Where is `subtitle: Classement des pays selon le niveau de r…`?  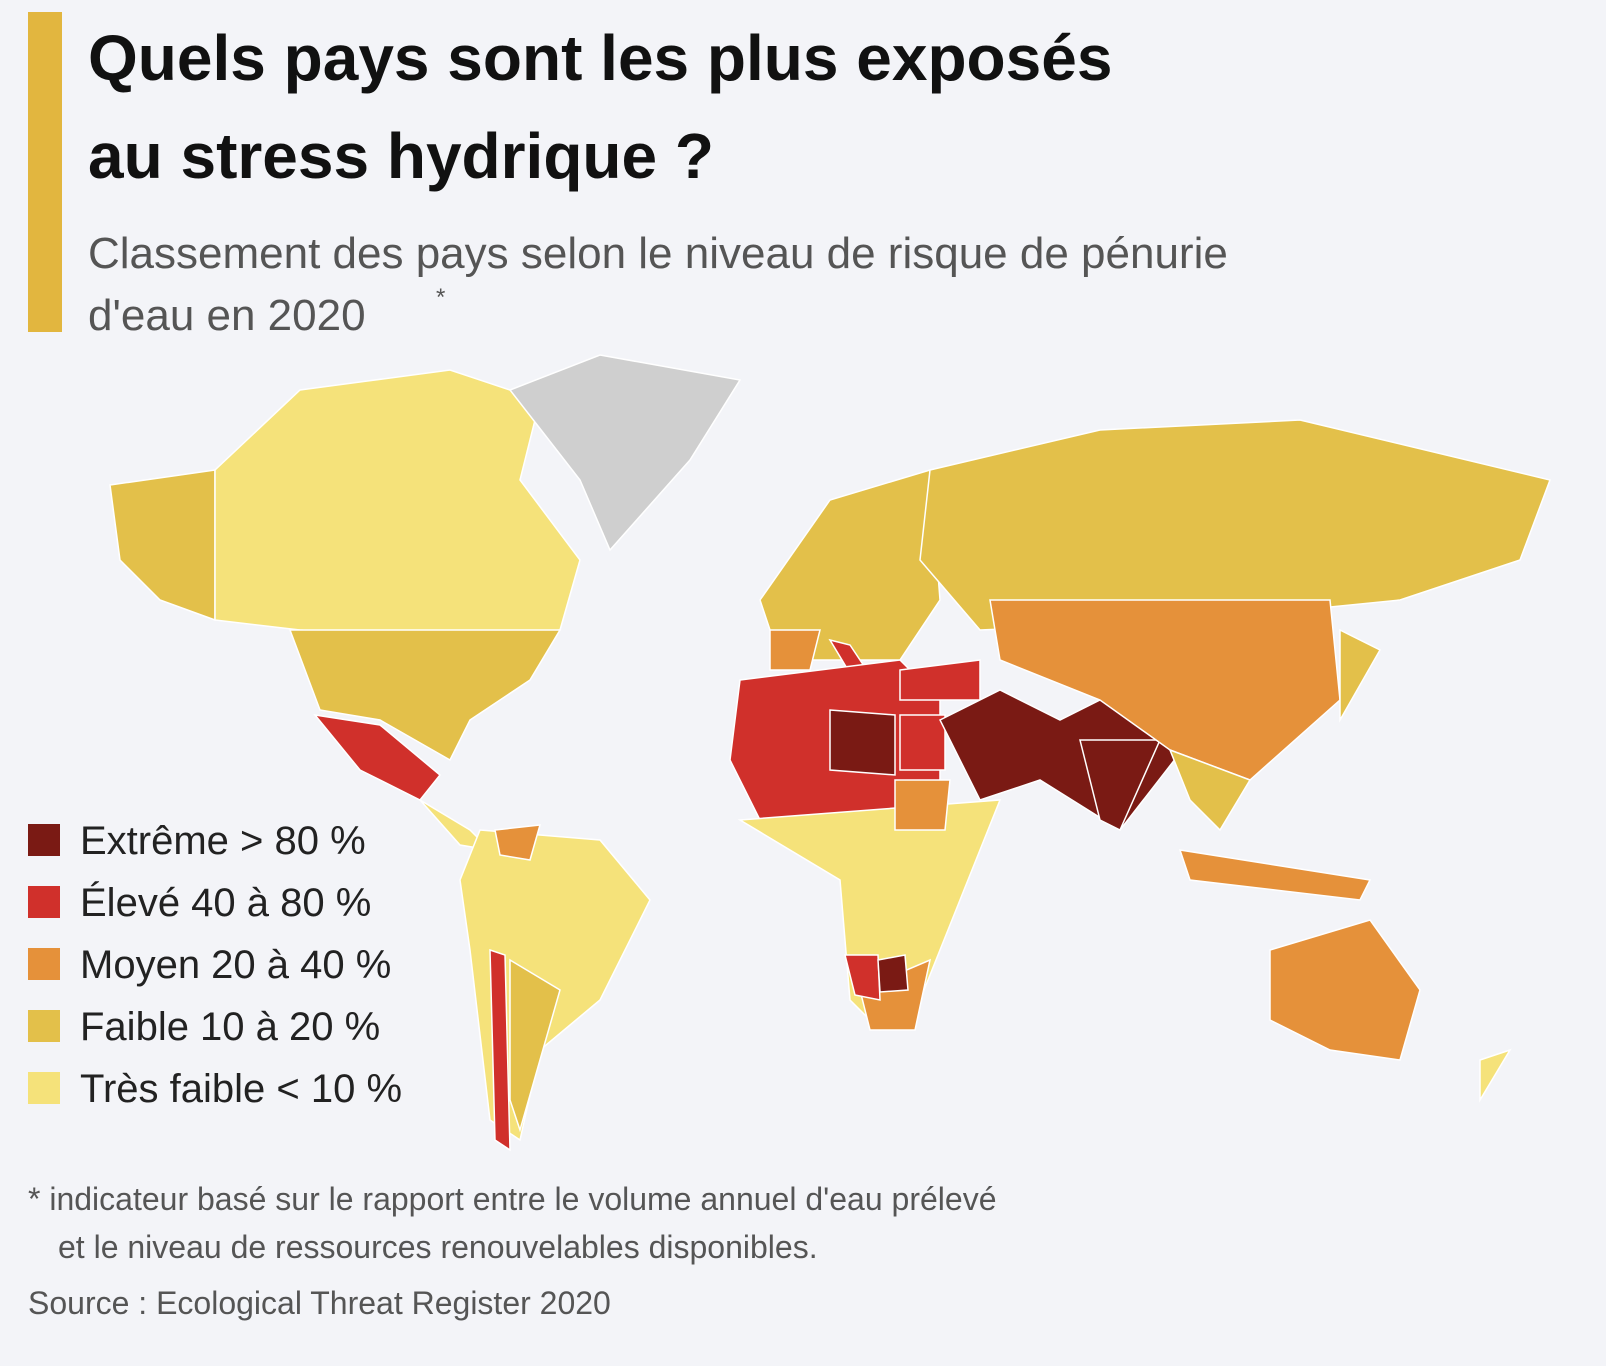
subtitle: Classement des pays selon le niveau de r… is located at coordinates (658, 253).